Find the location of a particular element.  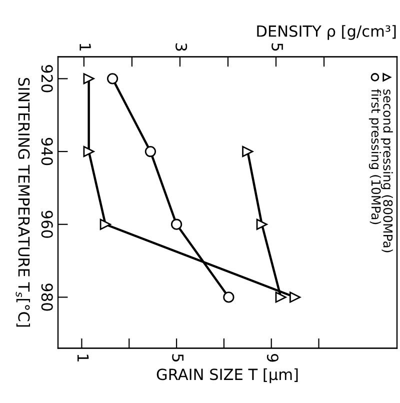

y-axis-title: SINTERING TEMPERATURE T$_{s}$[°C] is located at coordinates (23, 202).